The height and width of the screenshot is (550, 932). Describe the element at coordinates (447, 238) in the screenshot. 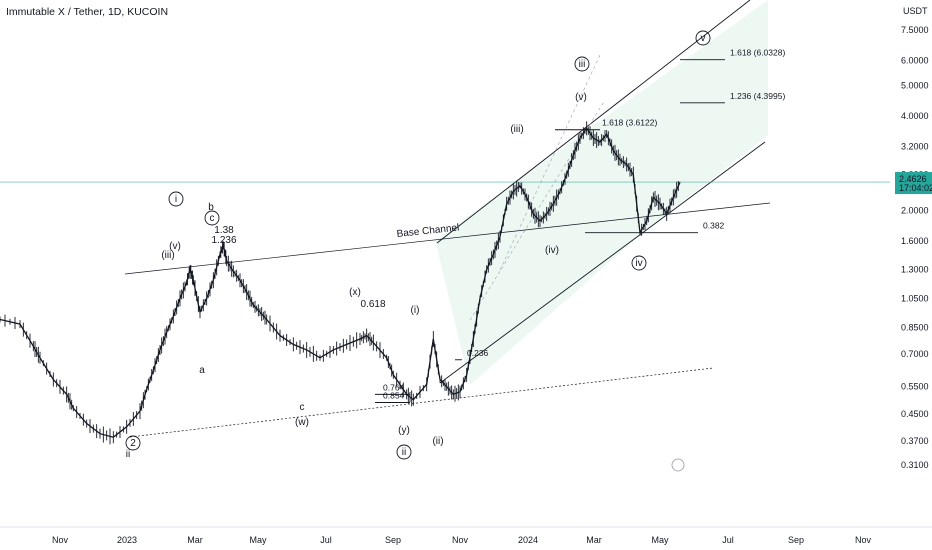

I see `base-channel-upper` at that location.